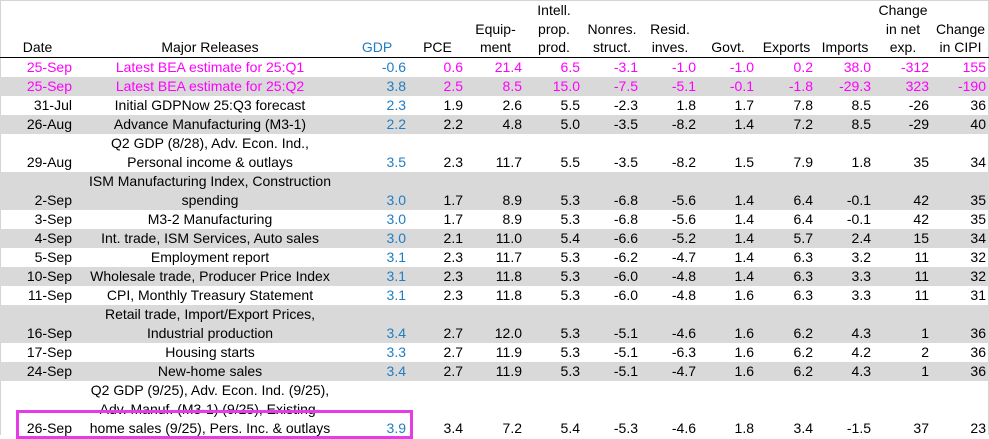 Image resolution: width=989 pixels, height=439 pixels. I want to click on value-equipment: 8.5, so click(495, 87).